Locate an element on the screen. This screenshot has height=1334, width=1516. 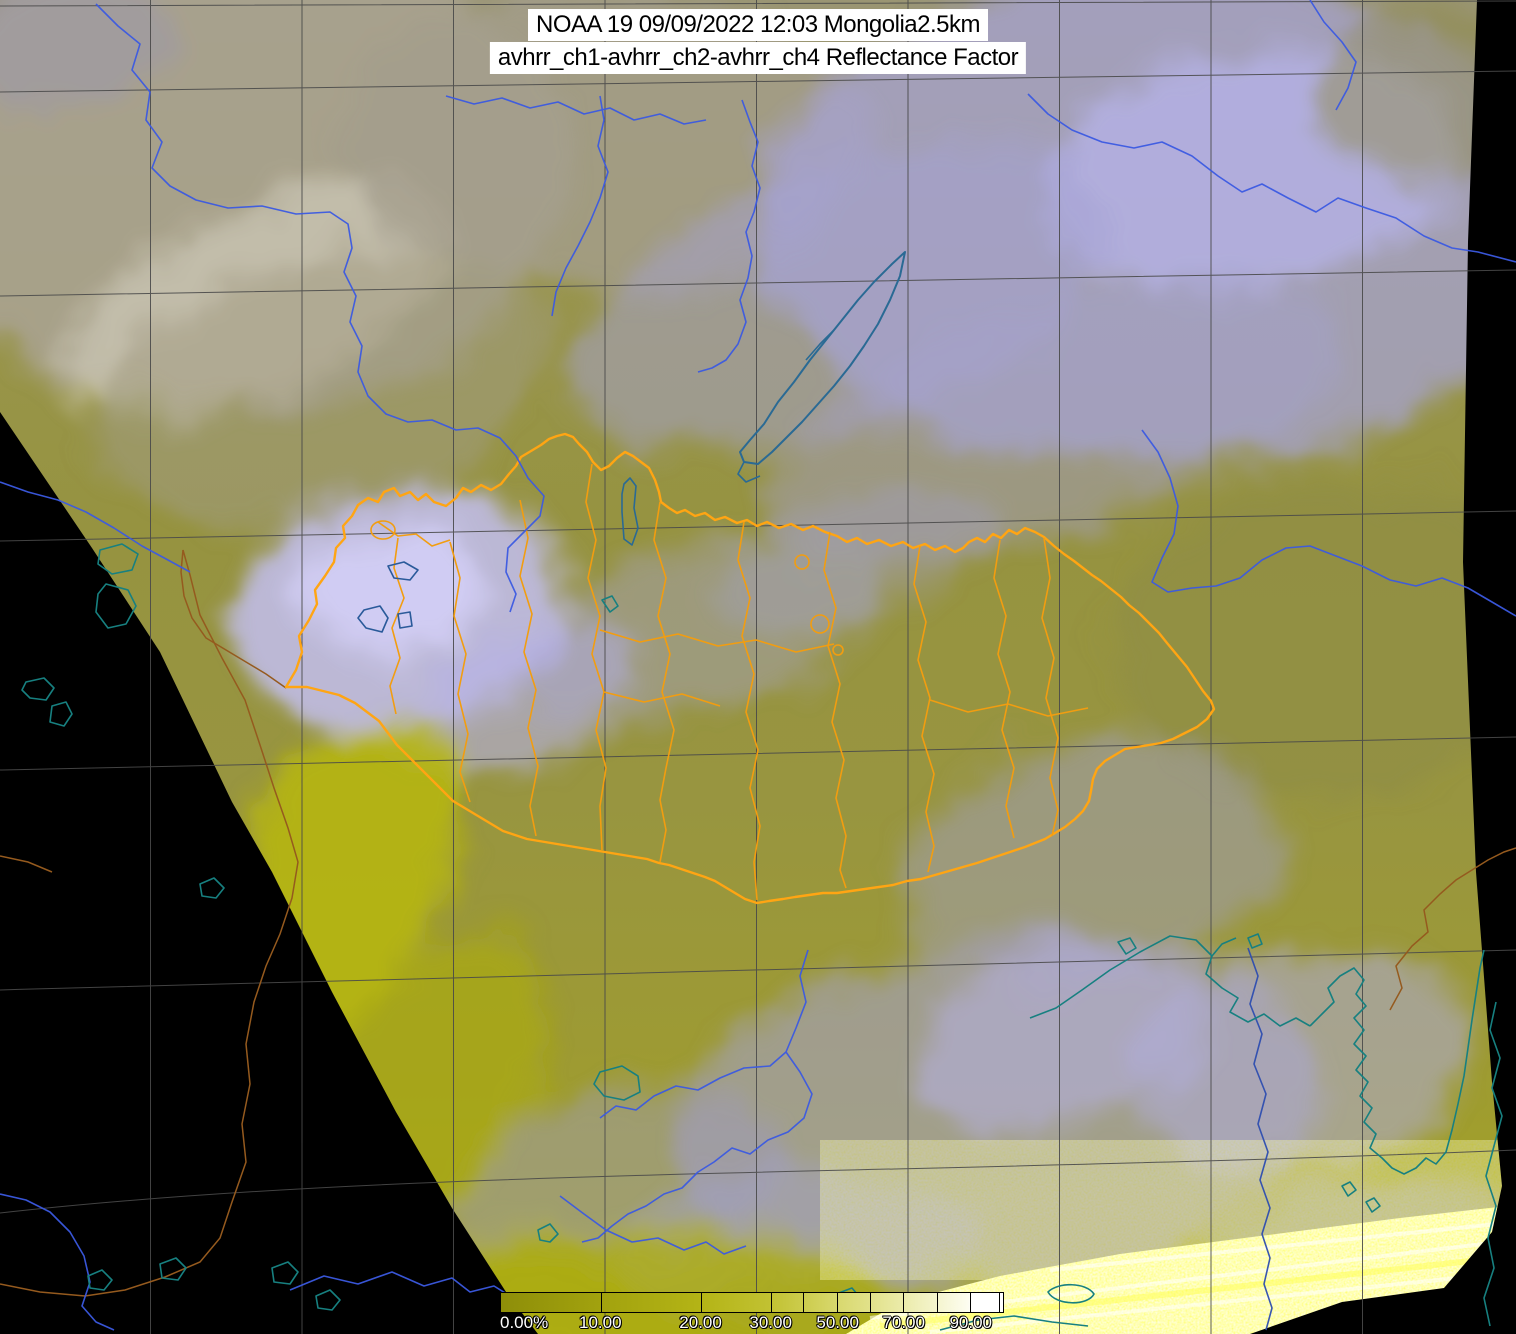
lake-khovsgol-outline is located at coordinates (630, 511).